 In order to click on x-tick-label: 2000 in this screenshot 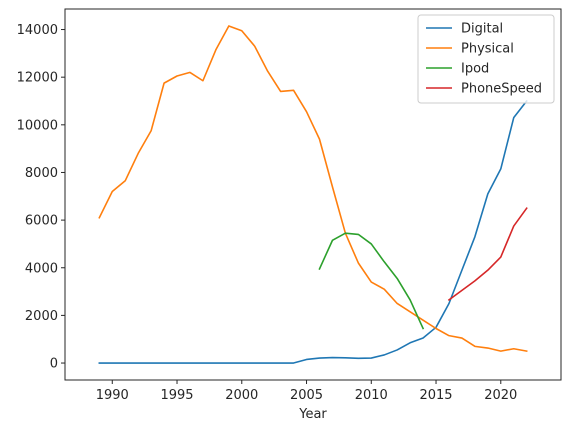, I will do `click(241, 395)`.